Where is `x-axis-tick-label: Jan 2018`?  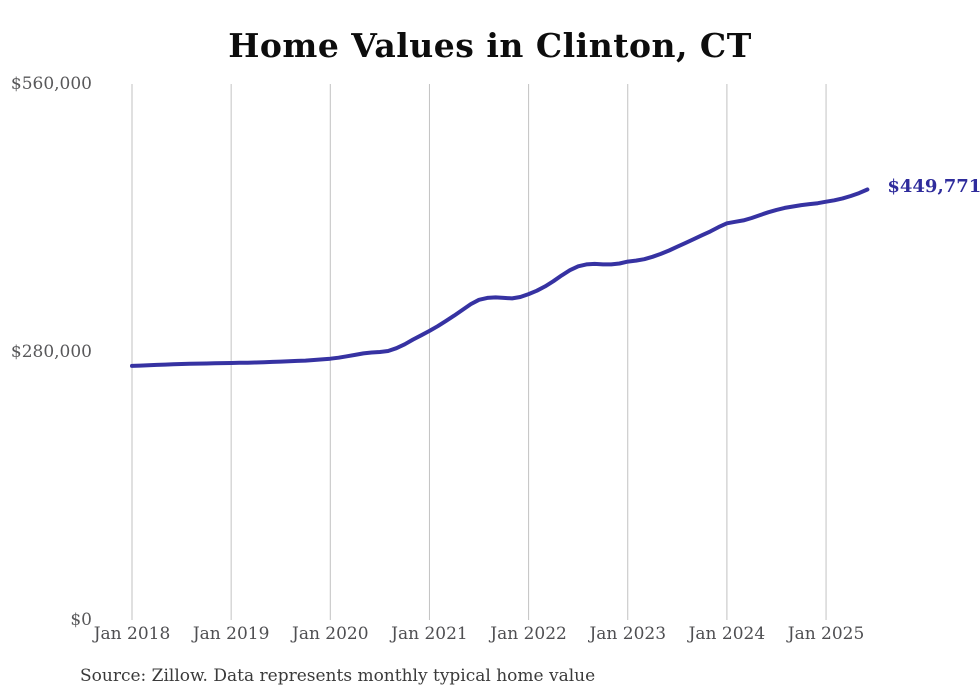 x-axis-tick-label: Jan 2018 is located at coordinates (132, 634).